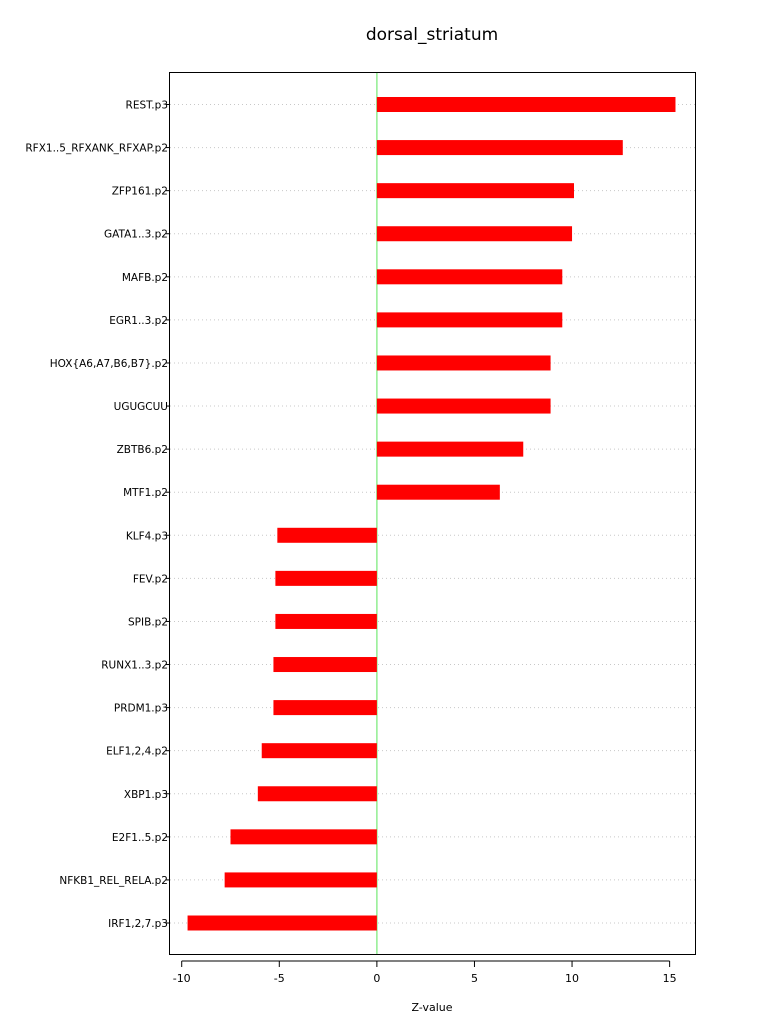 This screenshot has height=1028, width=768. Describe the element at coordinates (431, 1007) in the screenshot. I see `x-axis-label: Z-value` at that location.